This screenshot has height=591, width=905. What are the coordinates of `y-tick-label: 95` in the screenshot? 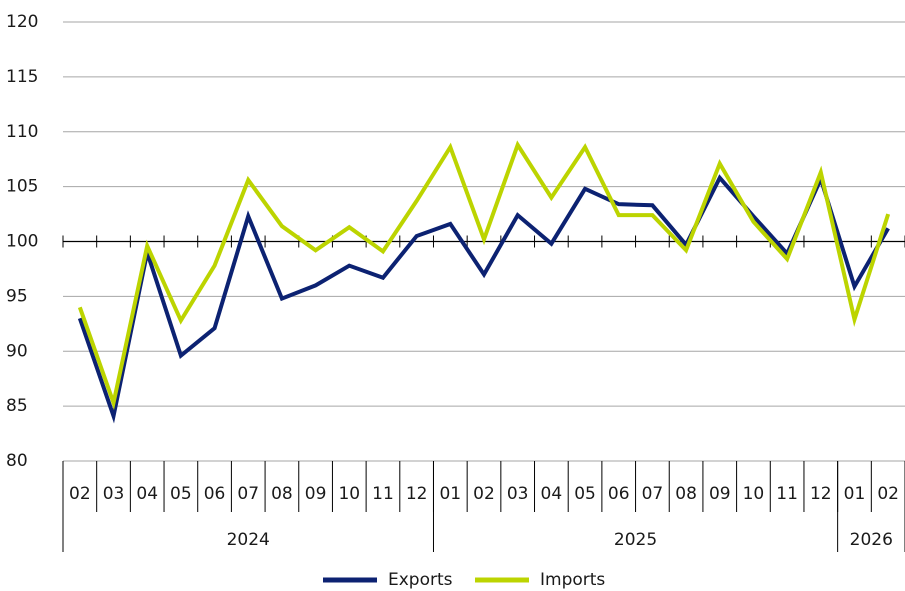 It's located at (17, 296).